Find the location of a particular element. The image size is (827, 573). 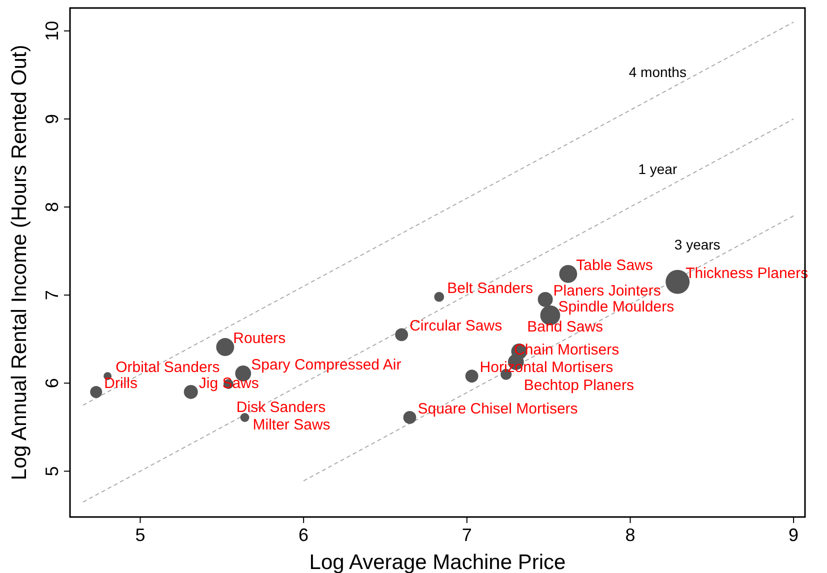

x-tick-label: 9 is located at coordinates (793, 535).